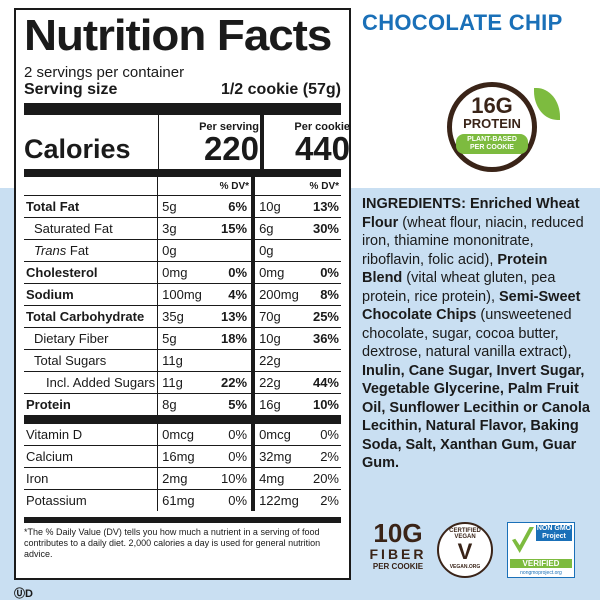  Describe the element at coordinates (230, 404) in the screenshot. I see `dv-per-serving: 5%` at that location.